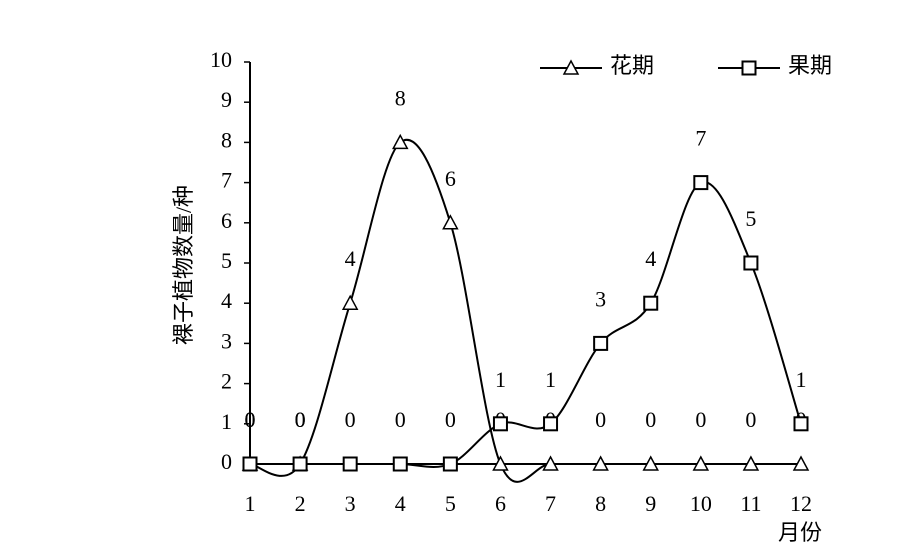 The width and height of the screenshot is (904, 551). I want to click on data-label: 6, so click(450, 178).